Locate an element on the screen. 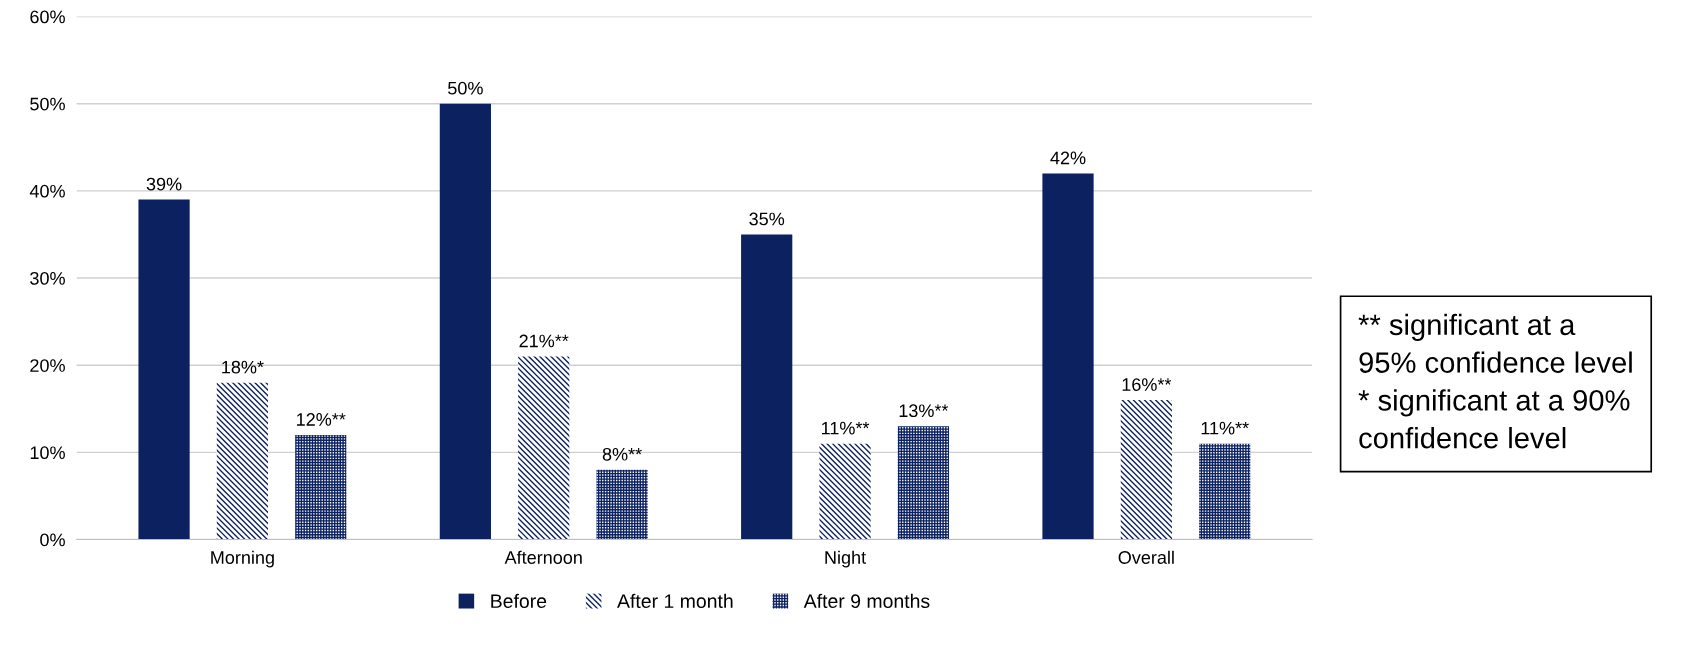 The width and height of the screenshot is (1704, 662). y-tick-label: 40% is located at coordinates (47, 191).